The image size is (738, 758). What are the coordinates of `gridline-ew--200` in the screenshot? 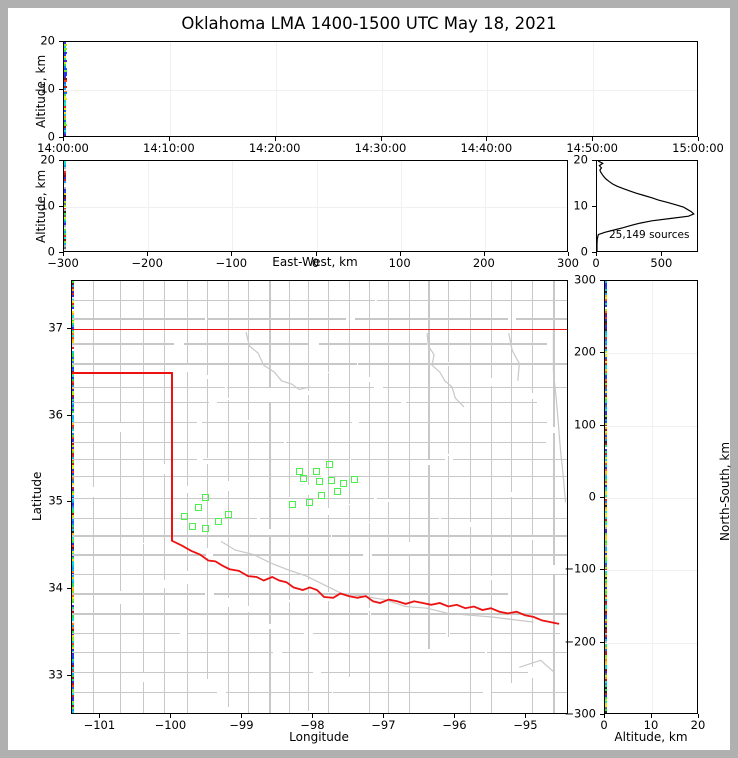 It's located at (149, 206).